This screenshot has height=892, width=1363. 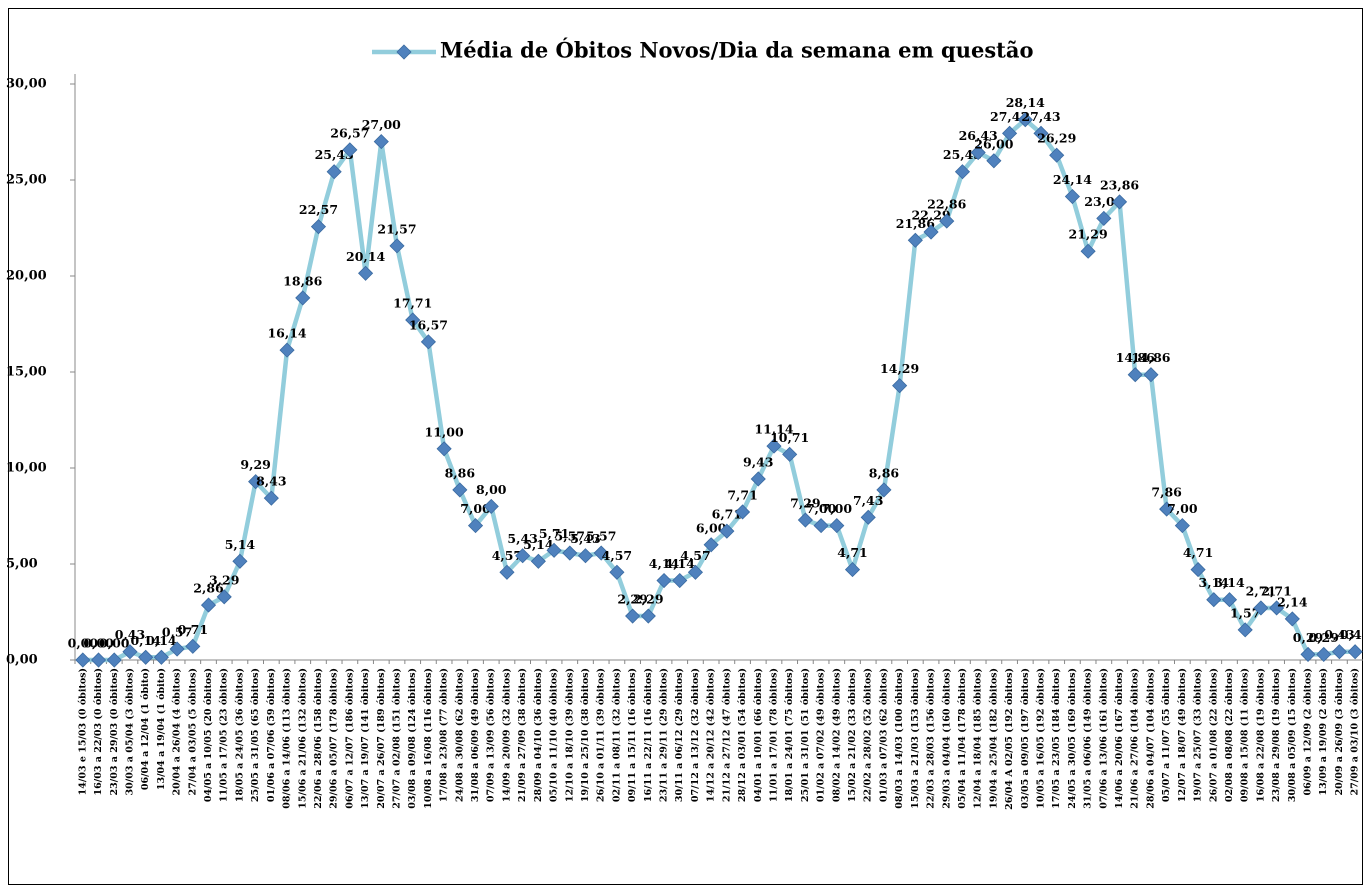 I want to click on data-label: 0,00, so click(x=114, y=643).